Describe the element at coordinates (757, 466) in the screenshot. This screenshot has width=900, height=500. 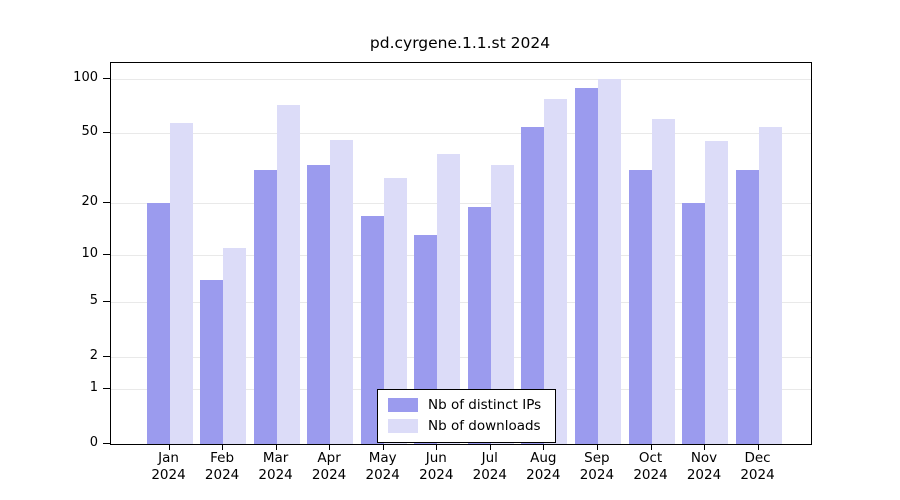
I see `x-tick-label: Dec 2024` at that location.